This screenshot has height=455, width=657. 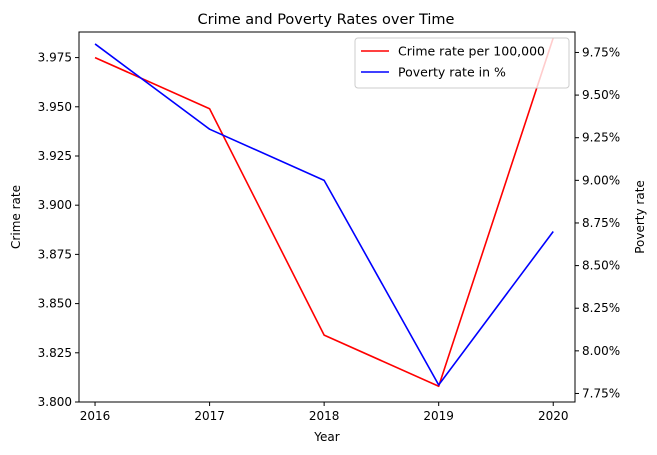 What do you see at coordinates (601, 52) in the screenshot?
I see `y-right-tick-label: 9.75%` at bounding box center [601, 52].